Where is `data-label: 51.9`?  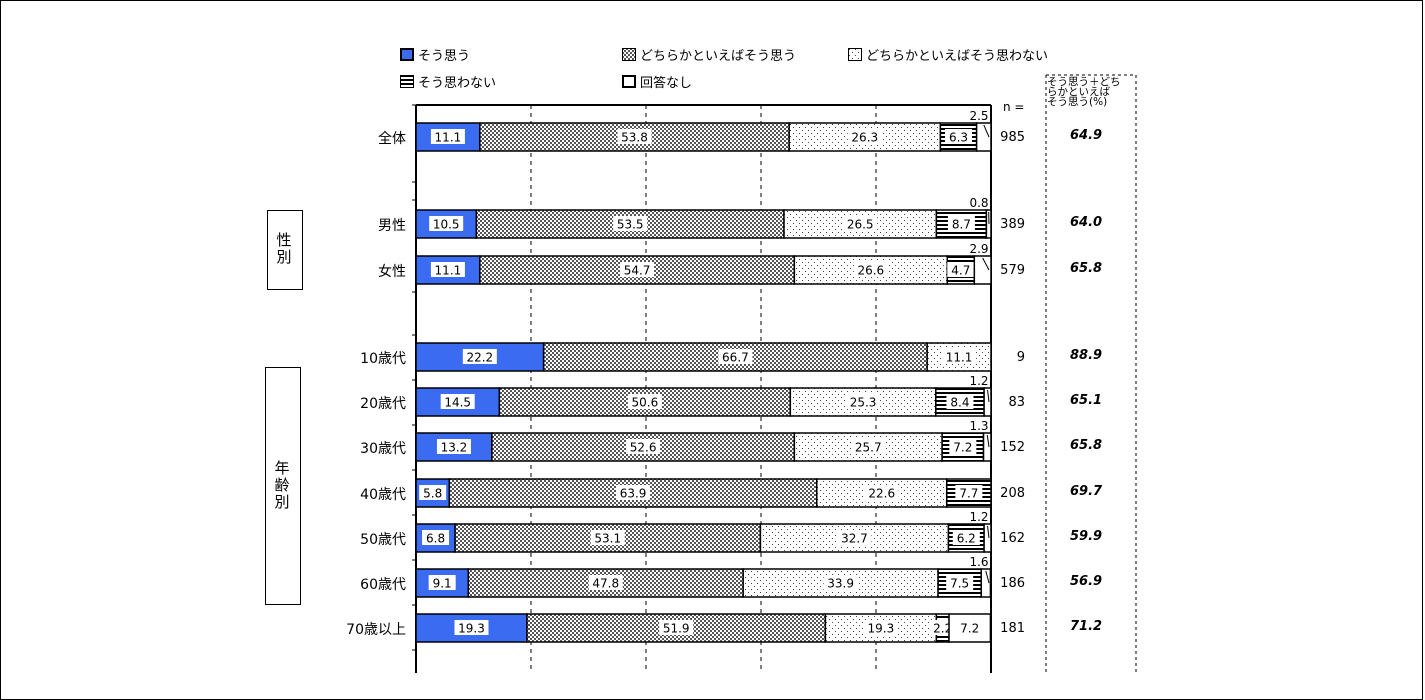 data-label: 51.9 is located at coordinates (676, 629).